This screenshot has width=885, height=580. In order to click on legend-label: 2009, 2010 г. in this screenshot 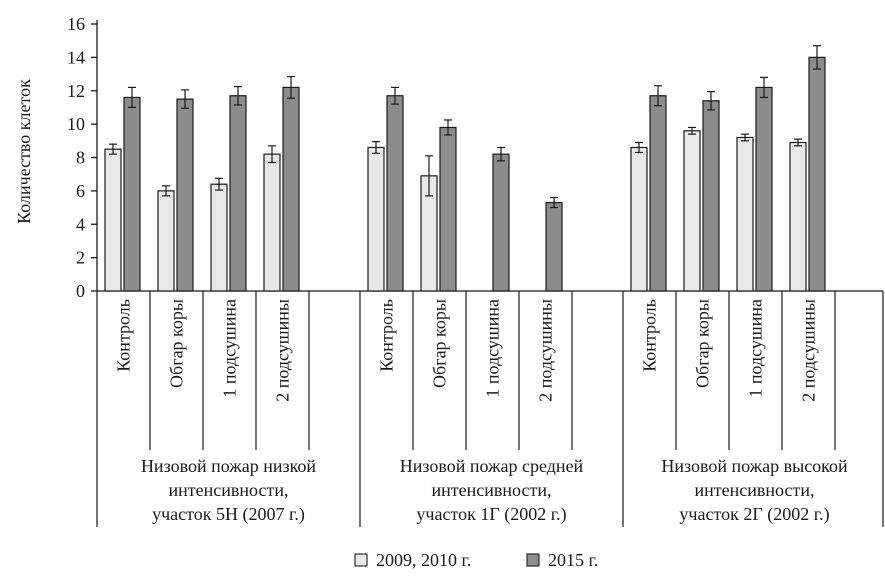, I will do `click(423, 560)`.